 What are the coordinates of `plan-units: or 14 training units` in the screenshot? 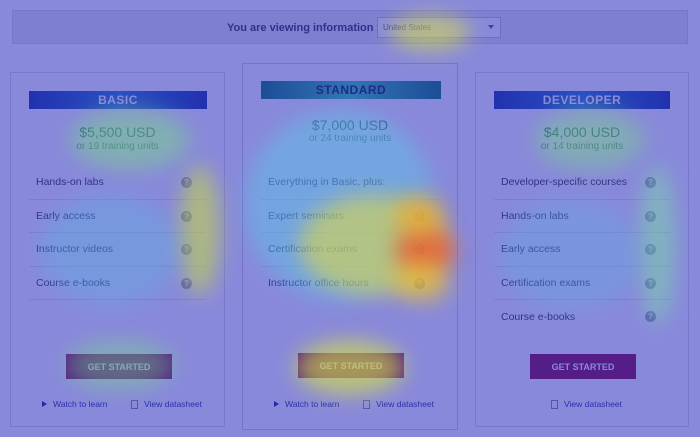 It's located at (582, 146).